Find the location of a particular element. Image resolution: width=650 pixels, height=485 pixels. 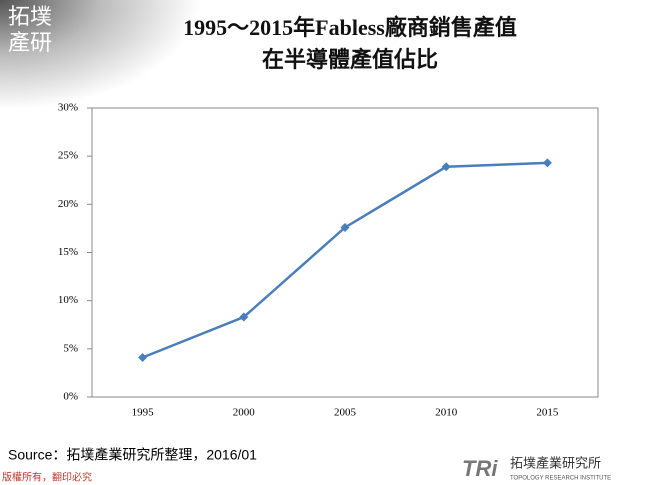

y-tick-label: 20% is located at coordinates (68, 204).